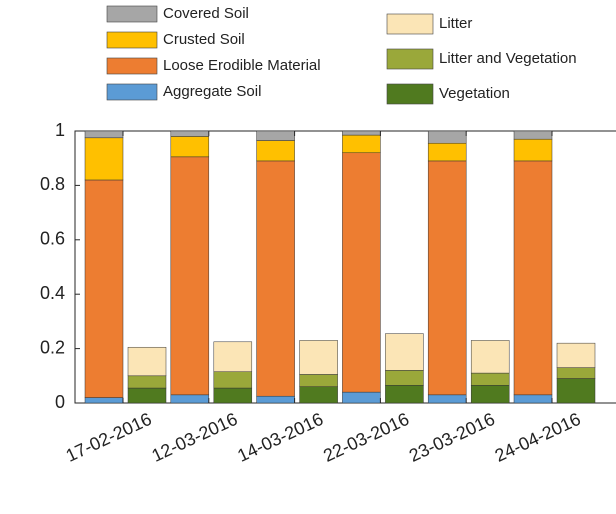  Describe the element at coordinates (52, 184) in the screenshot. I see `y-tick-label: 0.8` at that location.